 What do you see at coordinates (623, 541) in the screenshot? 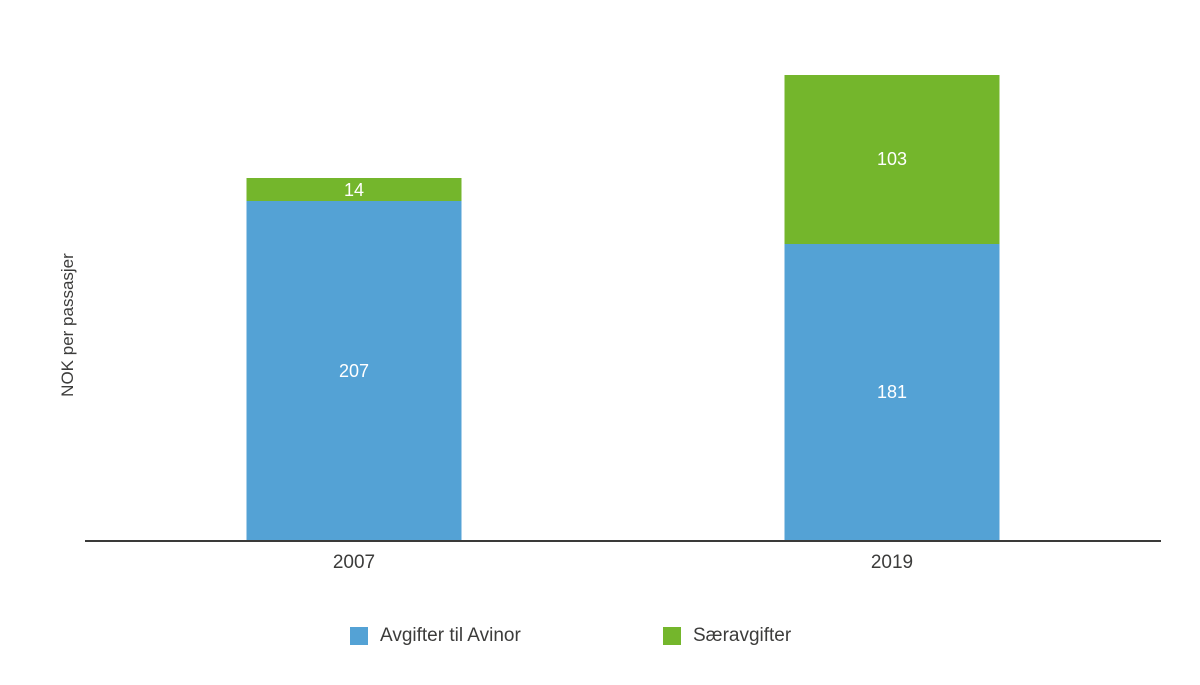
I see `x-axis-line` at bounding box center [623, 541].